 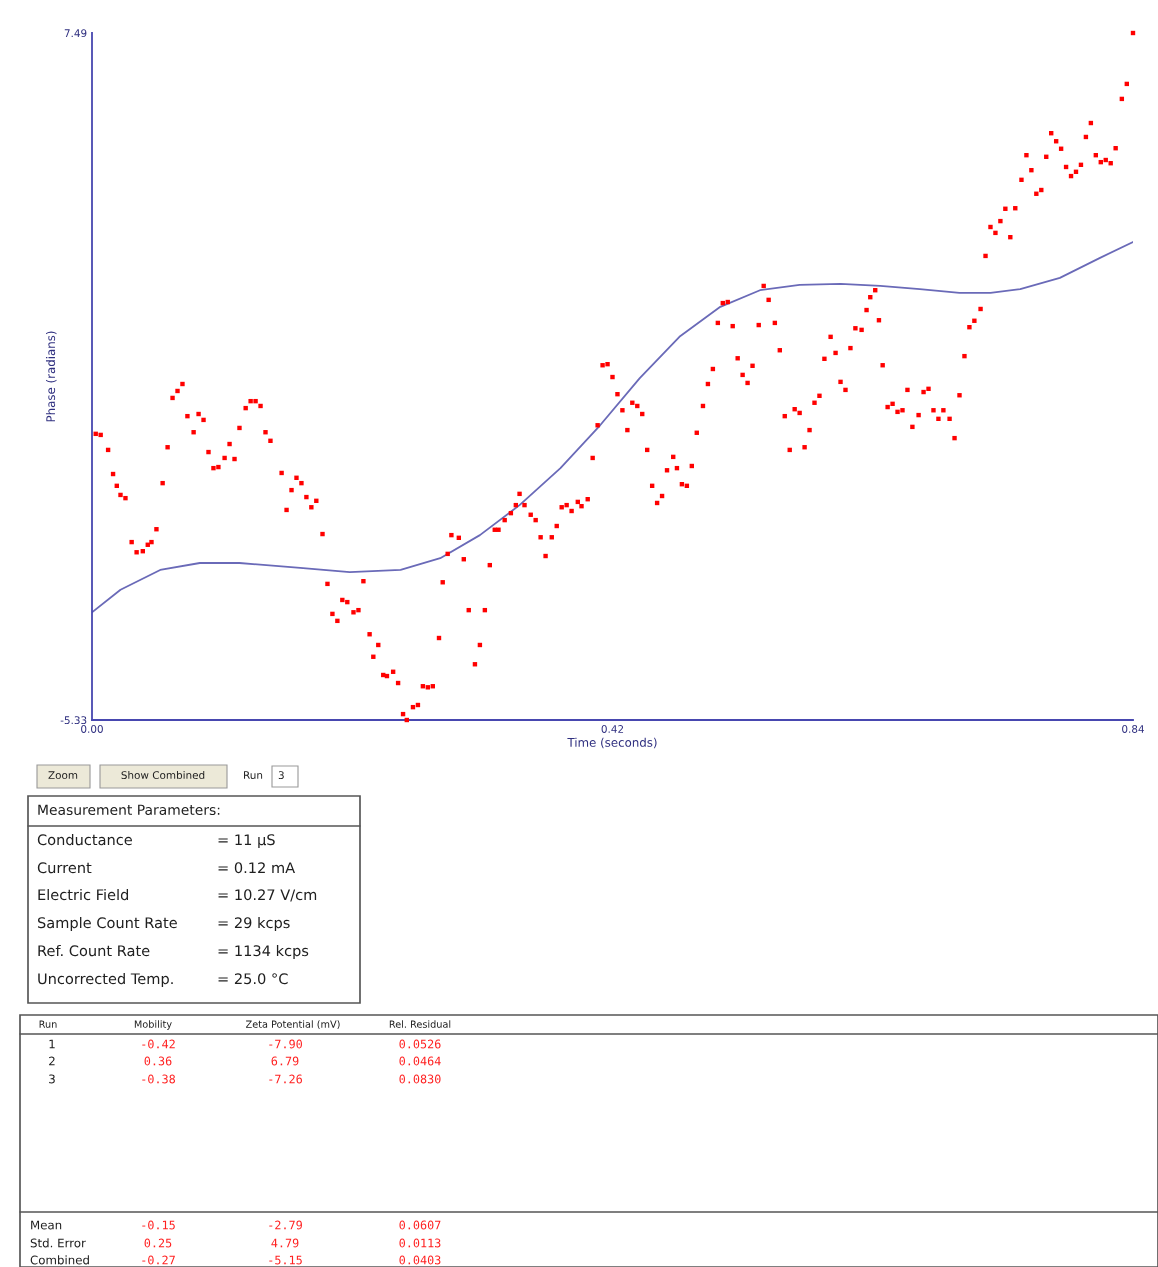 What do you see at coordinates (254, 924) in the screenshot?
I see `text: = 29 kcps` at bounding box center [254, 924].